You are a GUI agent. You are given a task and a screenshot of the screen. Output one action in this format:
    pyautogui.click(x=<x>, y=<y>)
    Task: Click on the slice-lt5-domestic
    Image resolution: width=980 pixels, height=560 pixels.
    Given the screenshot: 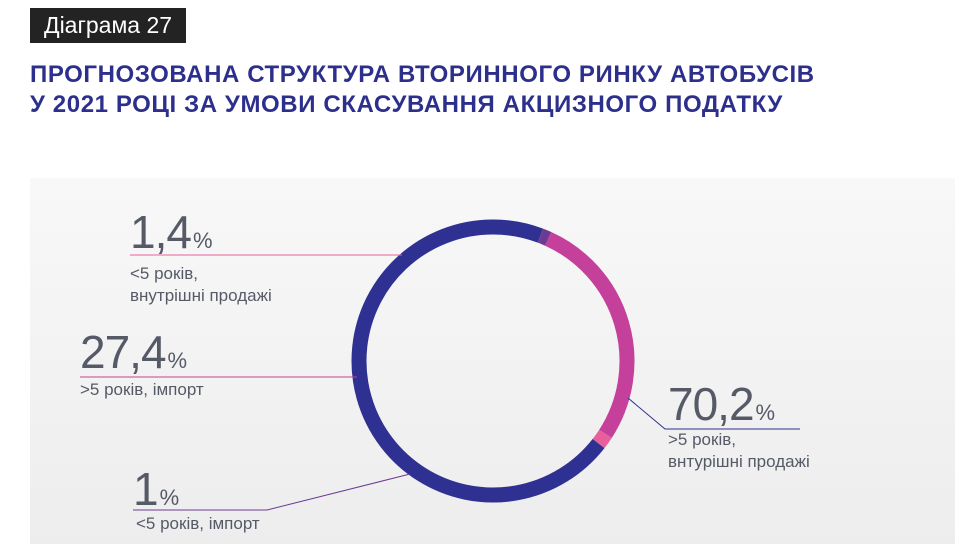 What is the action you would take?
    pyautogui.click(x=602, y=439)
    